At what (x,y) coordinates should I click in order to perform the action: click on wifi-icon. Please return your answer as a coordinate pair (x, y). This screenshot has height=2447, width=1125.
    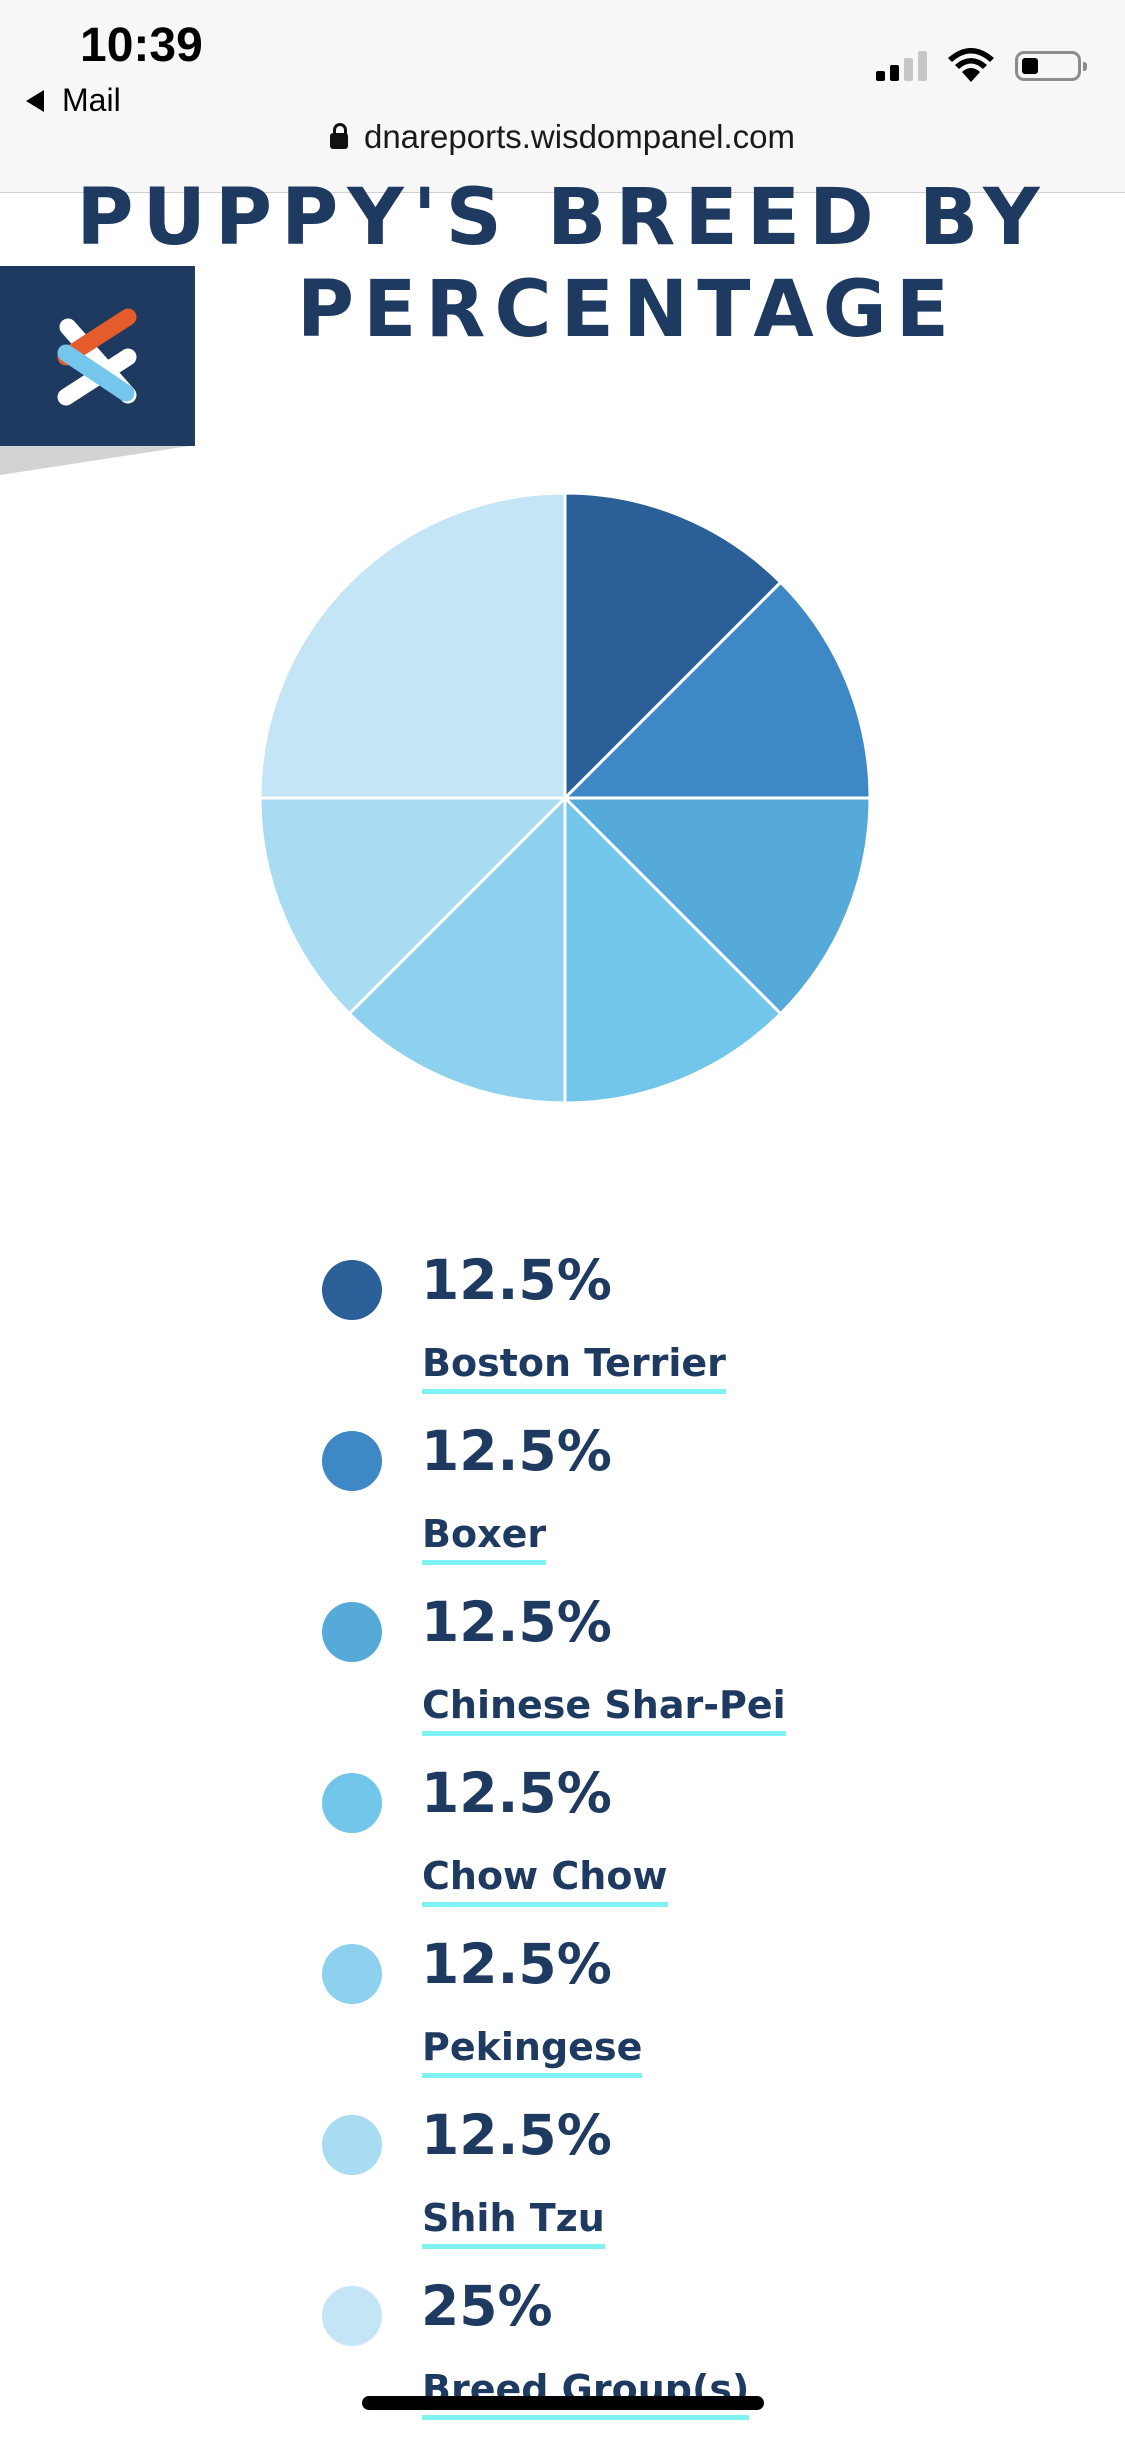
    Looking at the image, I should click on (971, 65).